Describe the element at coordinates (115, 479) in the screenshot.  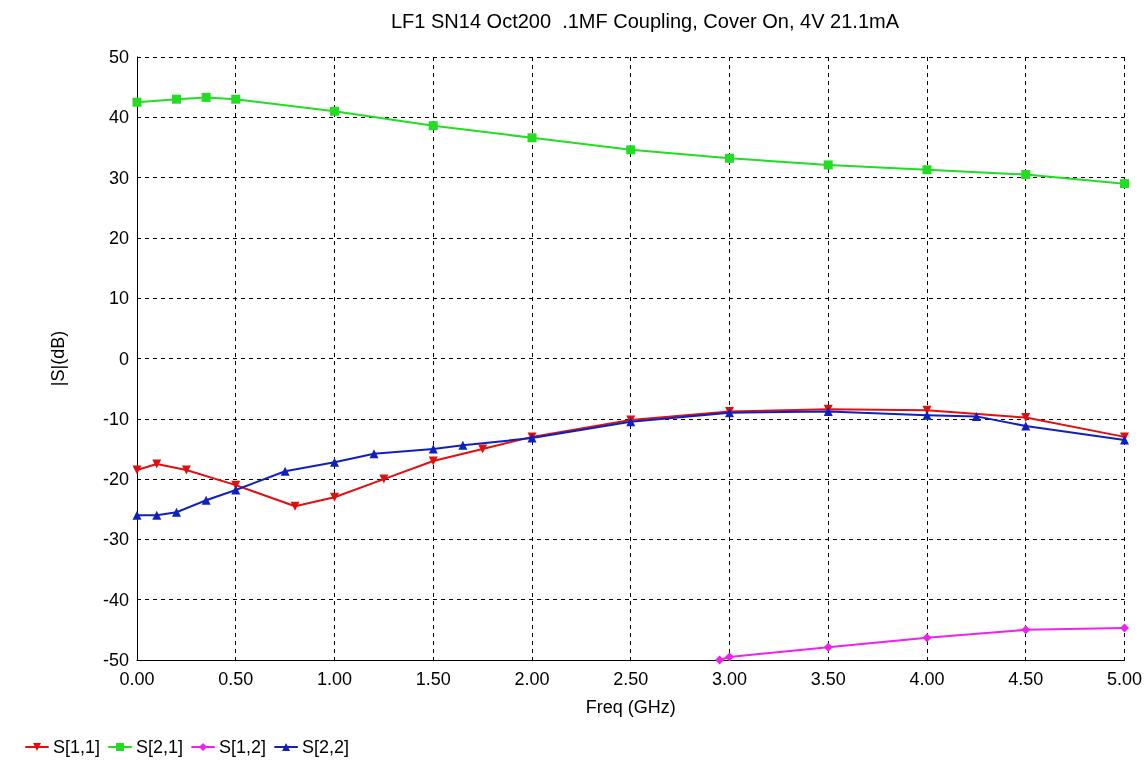
I see `y-tick-label: -20` at that location.